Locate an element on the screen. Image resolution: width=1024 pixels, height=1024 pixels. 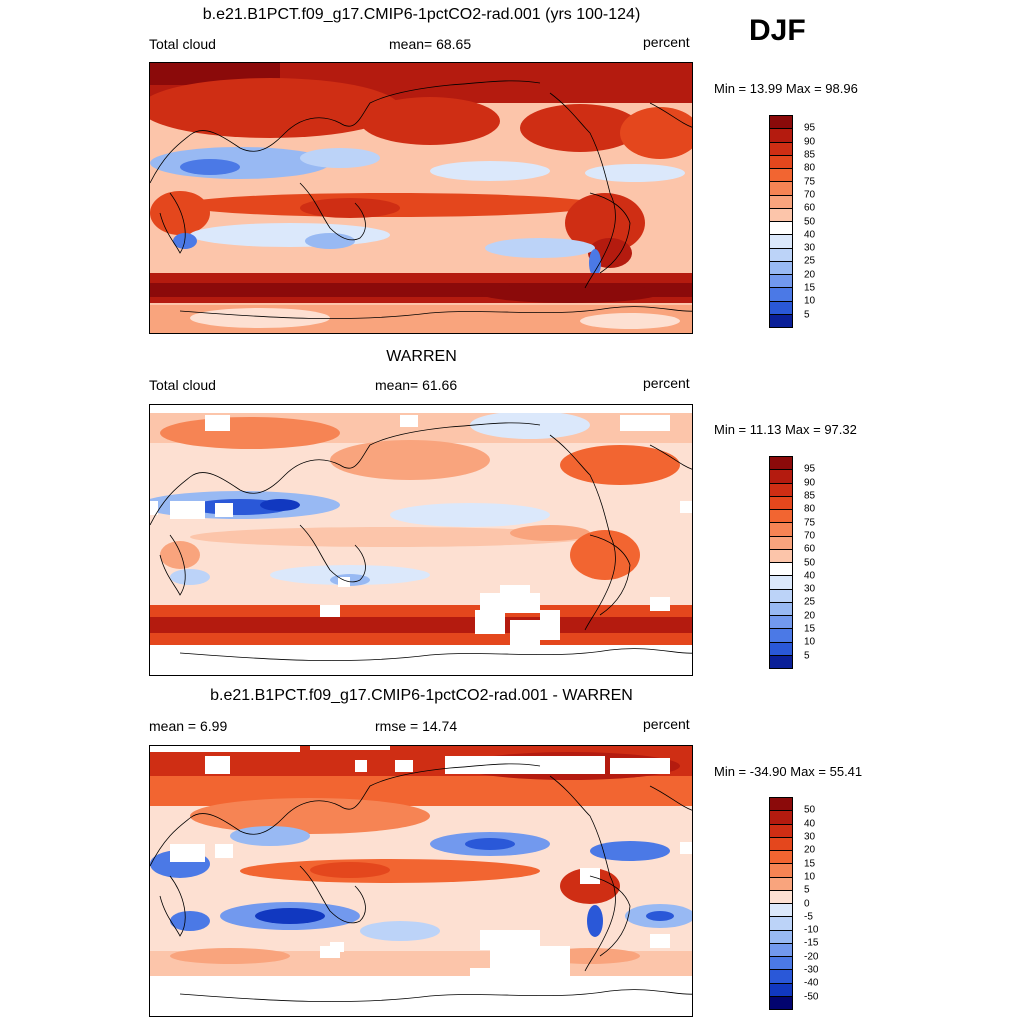
panel-3-colorbar is located at coordinates (781, 903).